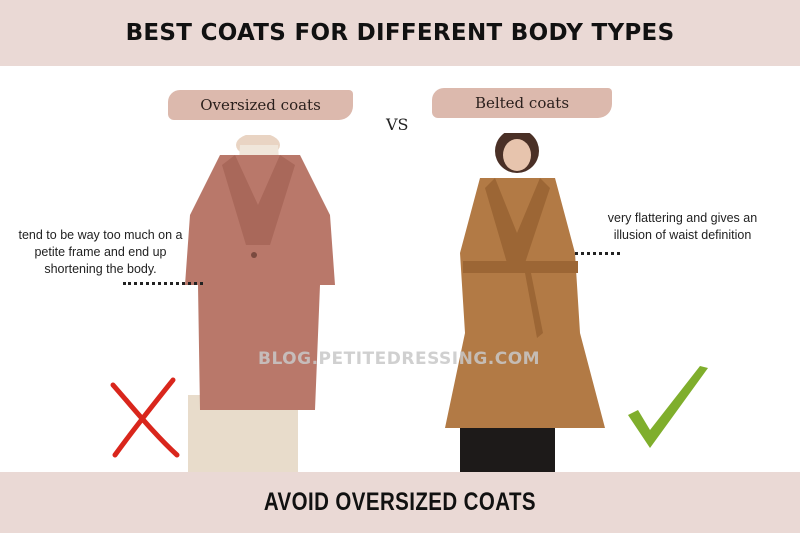  I want to click on footer-text: AVOID OVERSIZED COATS, so click(400, 502).